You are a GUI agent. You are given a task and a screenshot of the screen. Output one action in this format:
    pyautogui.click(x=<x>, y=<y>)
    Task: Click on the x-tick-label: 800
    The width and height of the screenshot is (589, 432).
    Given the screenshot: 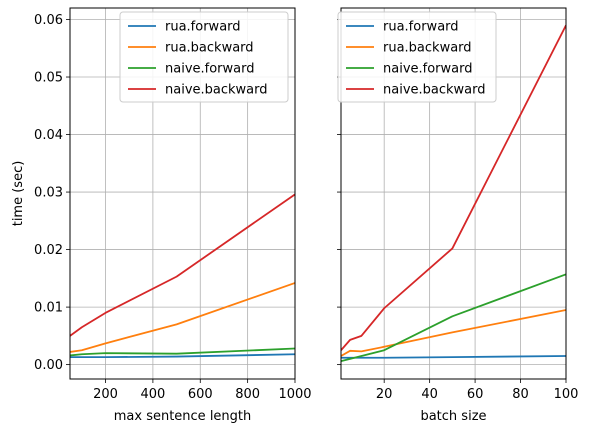 What is the action you would take?
    pyautogui.click(x=247, y=394)
    